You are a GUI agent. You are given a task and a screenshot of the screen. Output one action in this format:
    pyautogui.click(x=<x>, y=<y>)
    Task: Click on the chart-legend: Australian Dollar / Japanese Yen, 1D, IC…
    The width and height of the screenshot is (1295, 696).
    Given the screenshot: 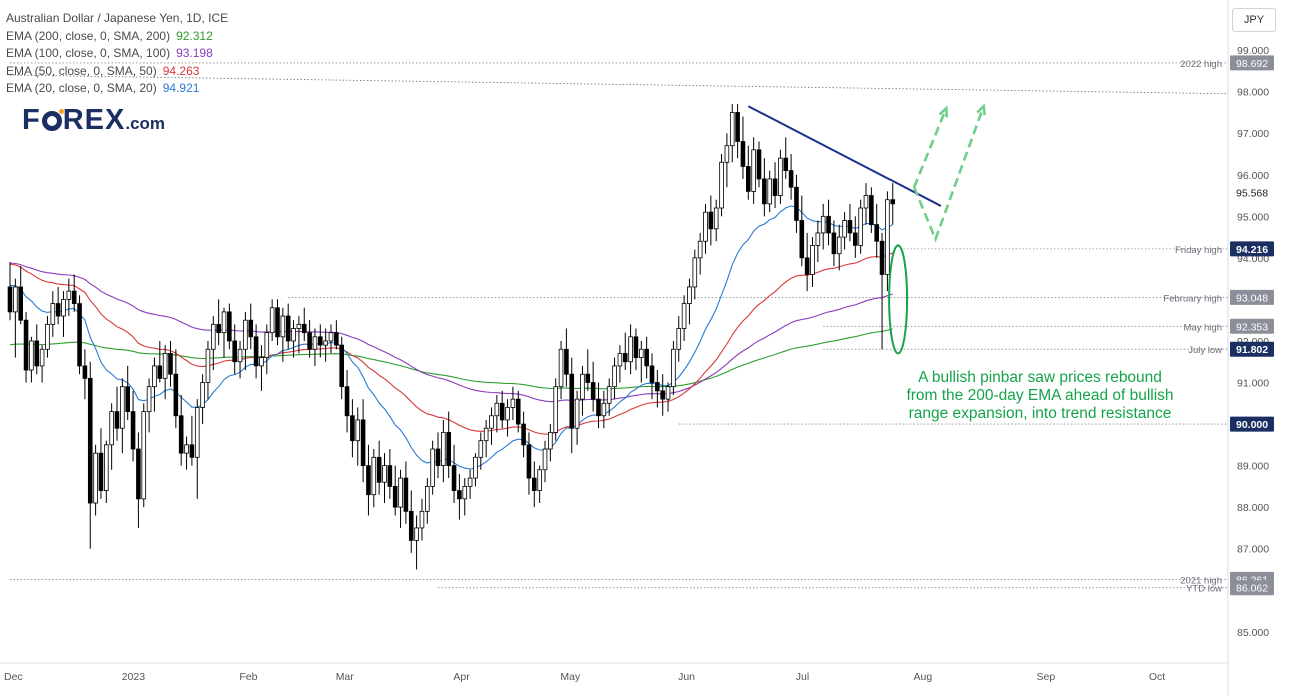 What is the action you would take?
    pyautogui.click(x=117, y=54)
    